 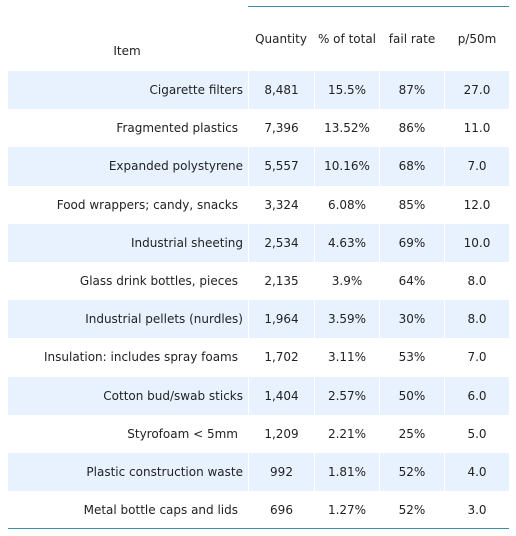 I want to click on cell-quantity: 1,209, so click(x=281, y=434).